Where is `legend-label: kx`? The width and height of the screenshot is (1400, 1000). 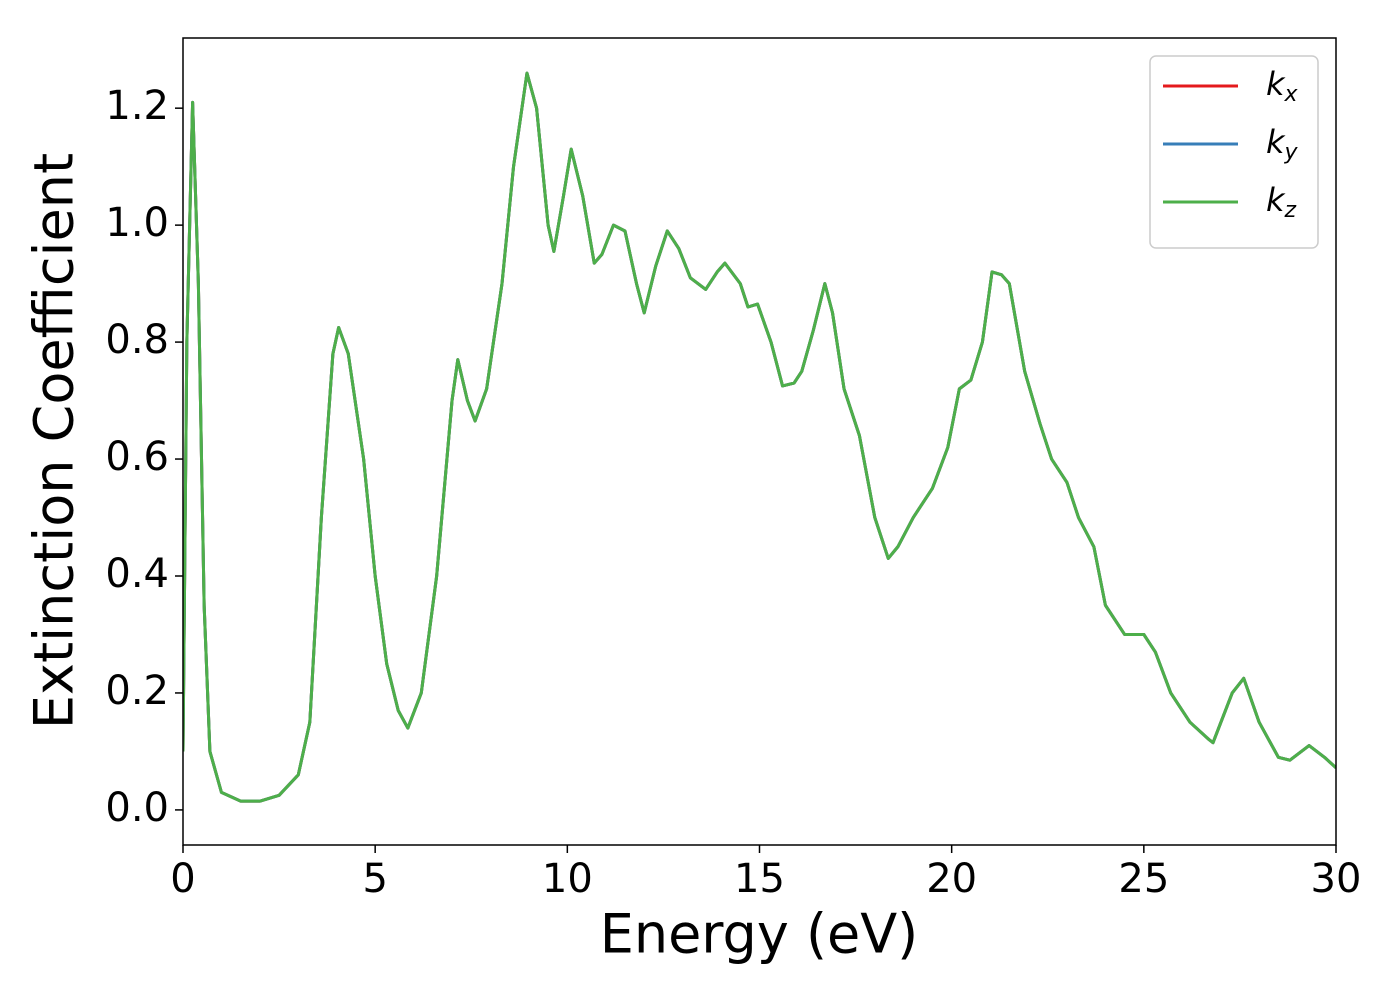
legend-label: kx is located at coordinates (1282, 86).